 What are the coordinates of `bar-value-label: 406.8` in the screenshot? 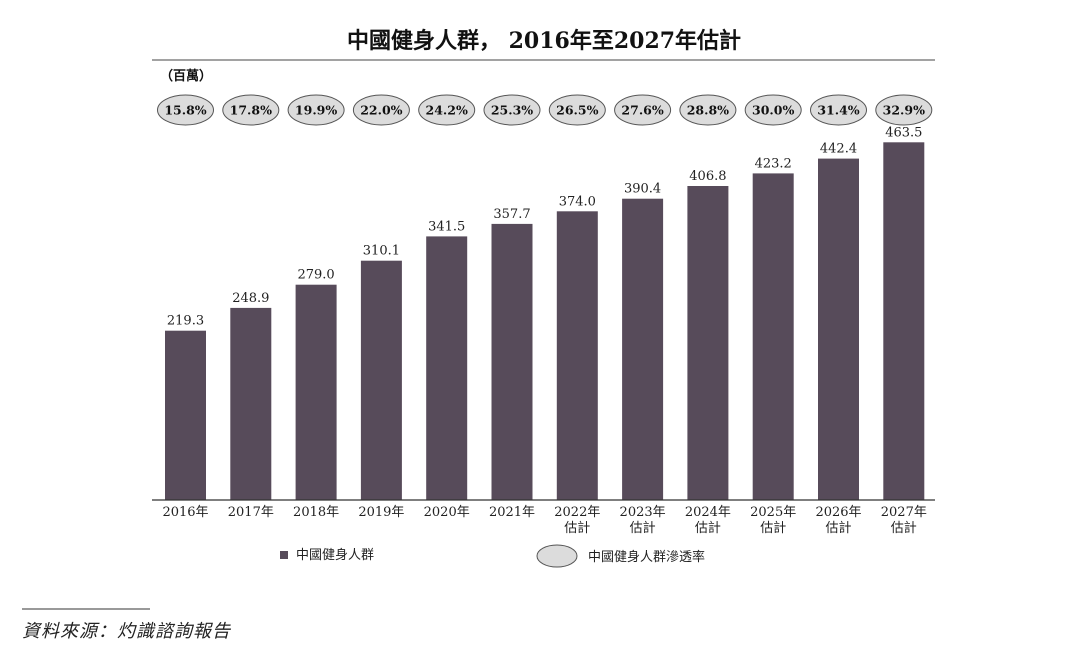 It's located at (707, 176).